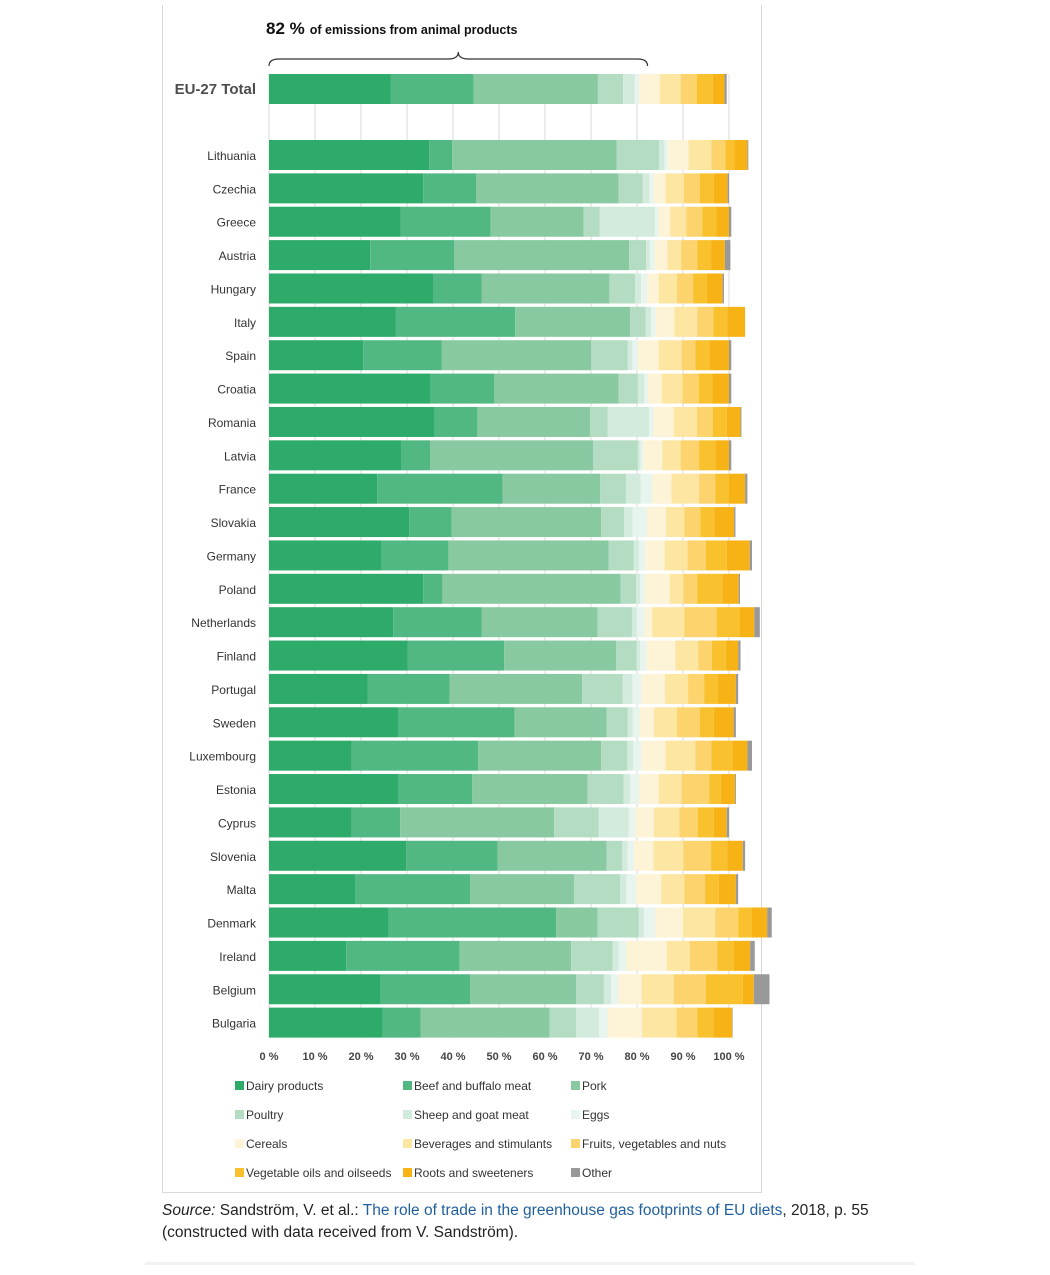  What do you see at coordinates (233, 857) in the screenshot?
I see `category-label: Slovenia` at bounding box center [233, 857].